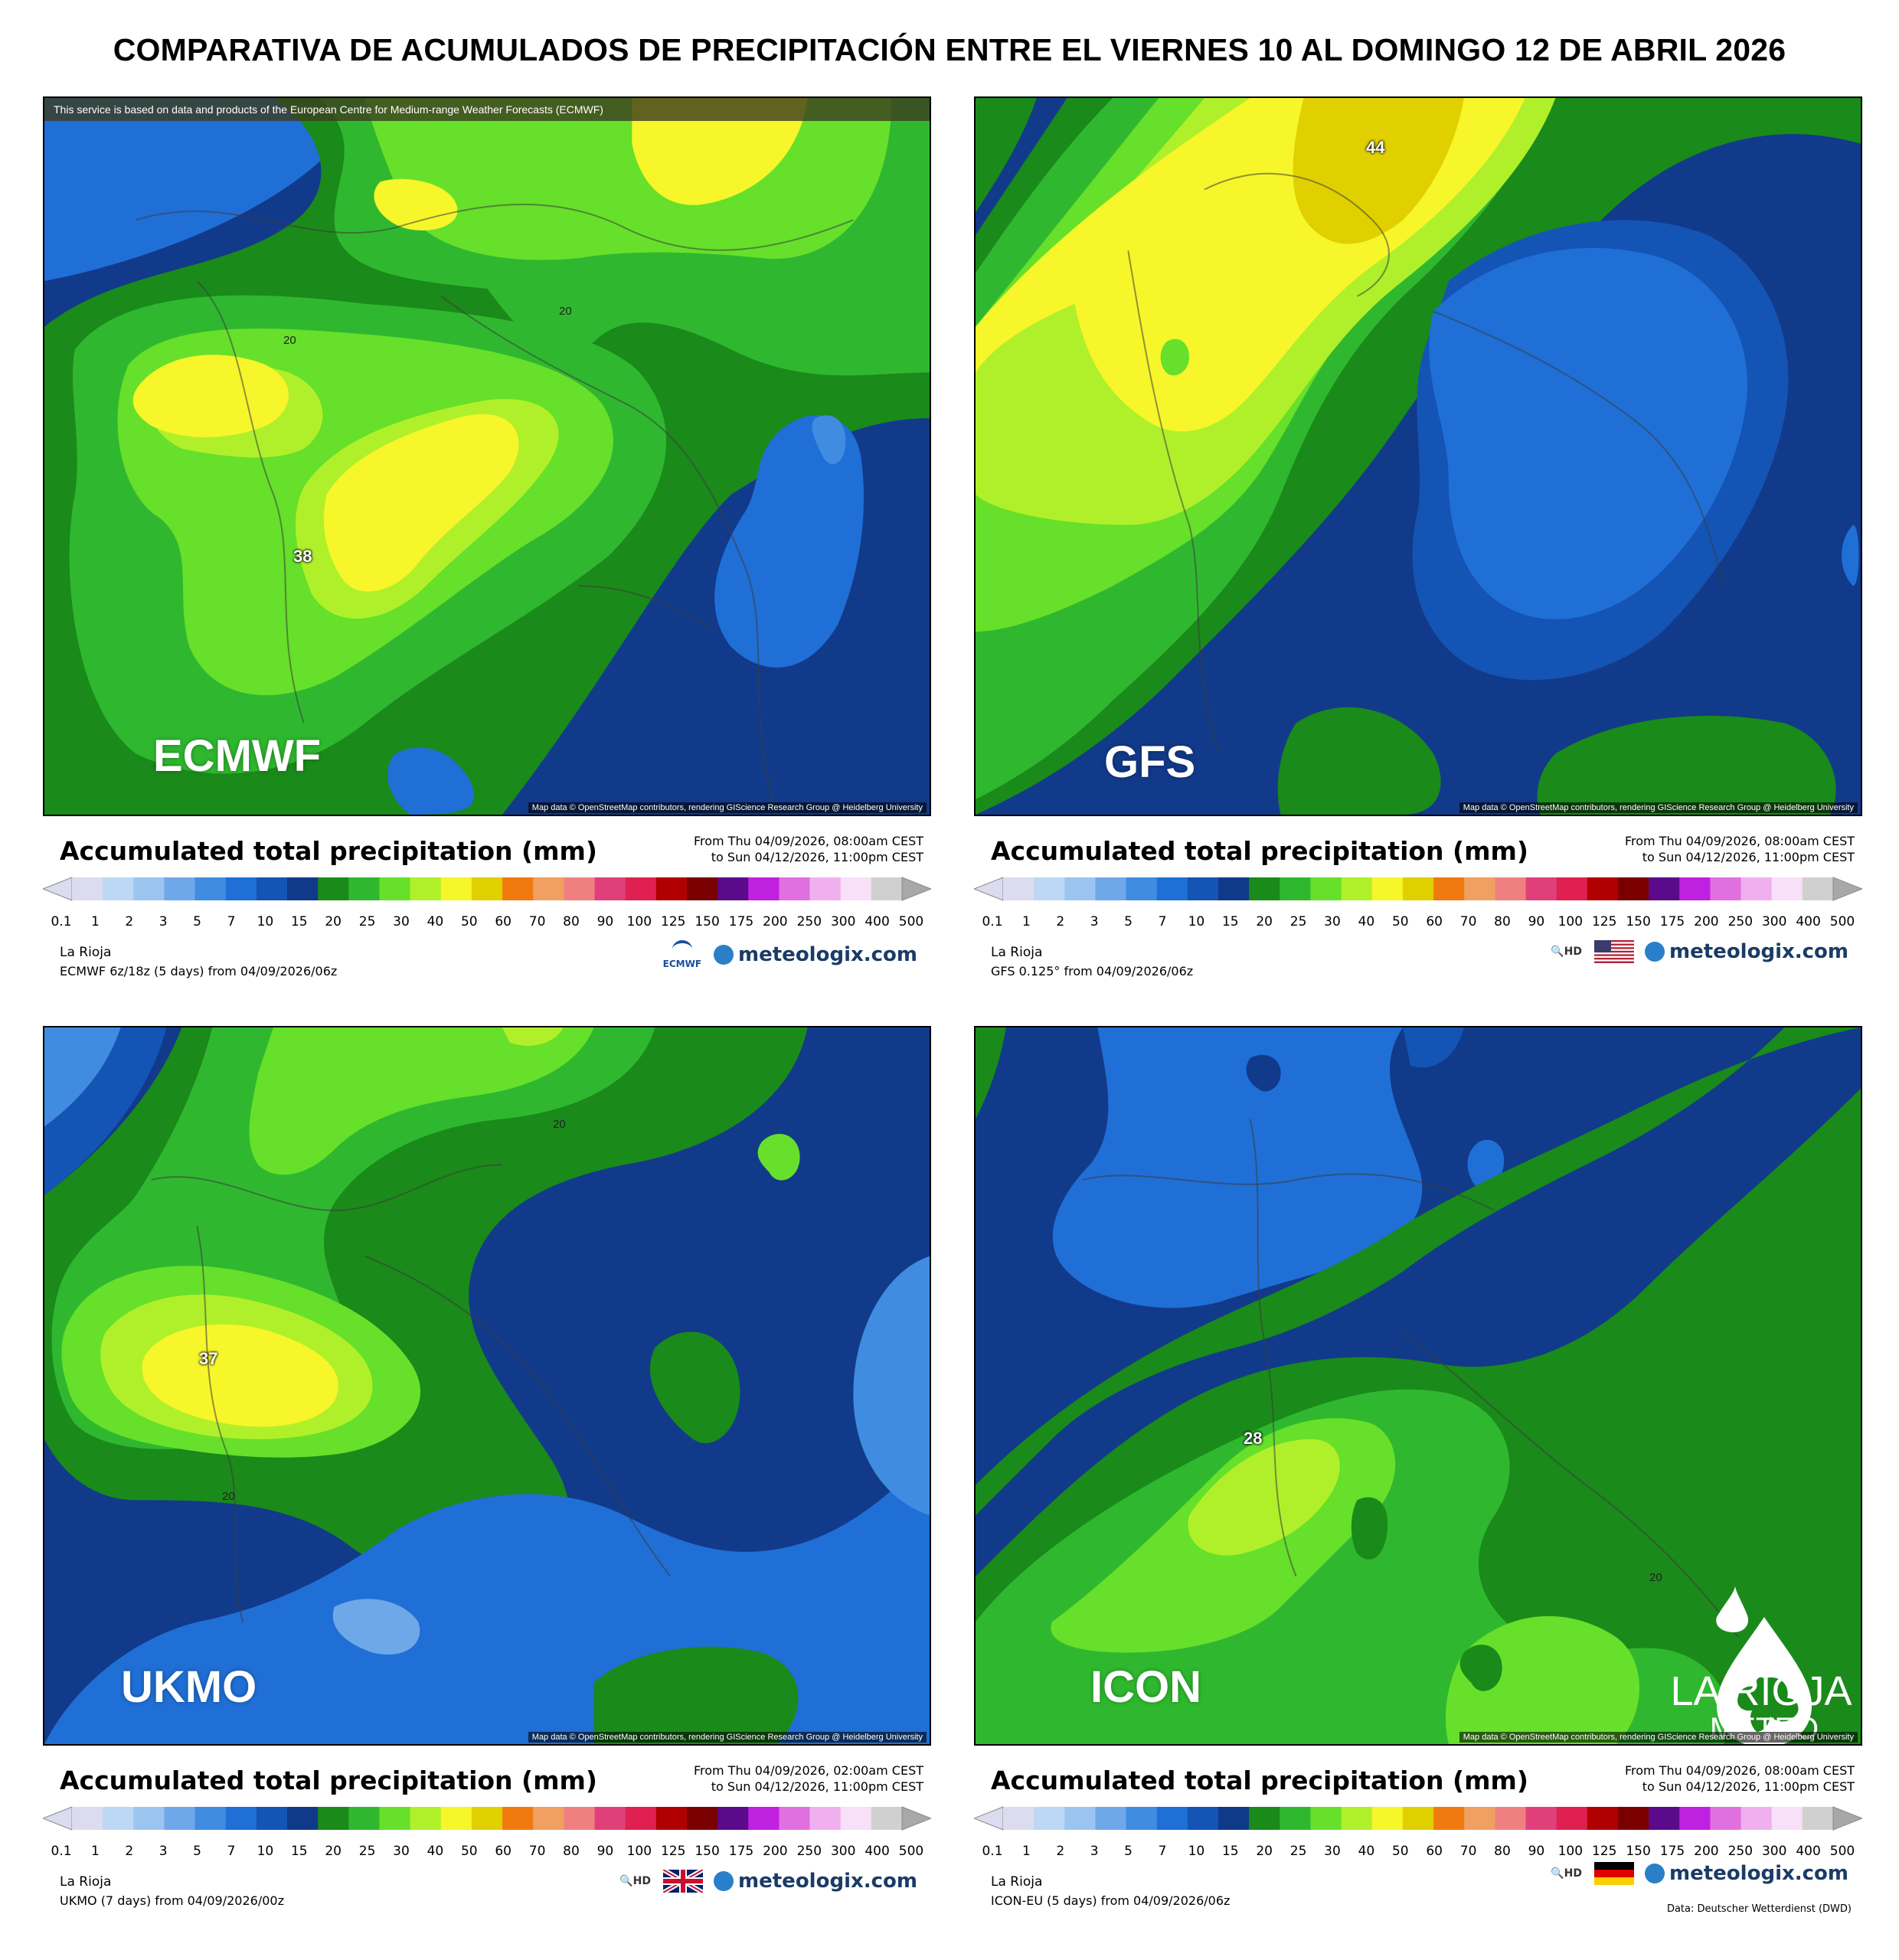 This screenshot has height=1960, width=1899. I want to click on time-range-to: to Sun 04/12/2026, 11:00pm CEST, so click(817, 1786).